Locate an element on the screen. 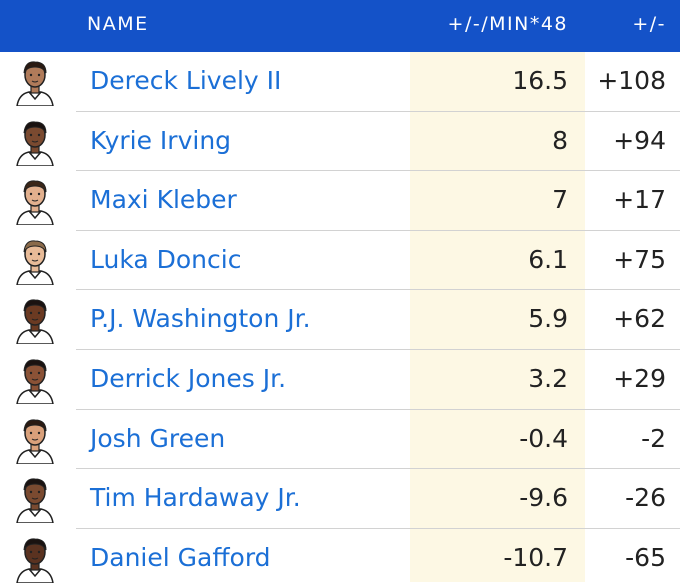  table-row: Maxi Kleber 7 +17 is located at coordinates (340, 201).